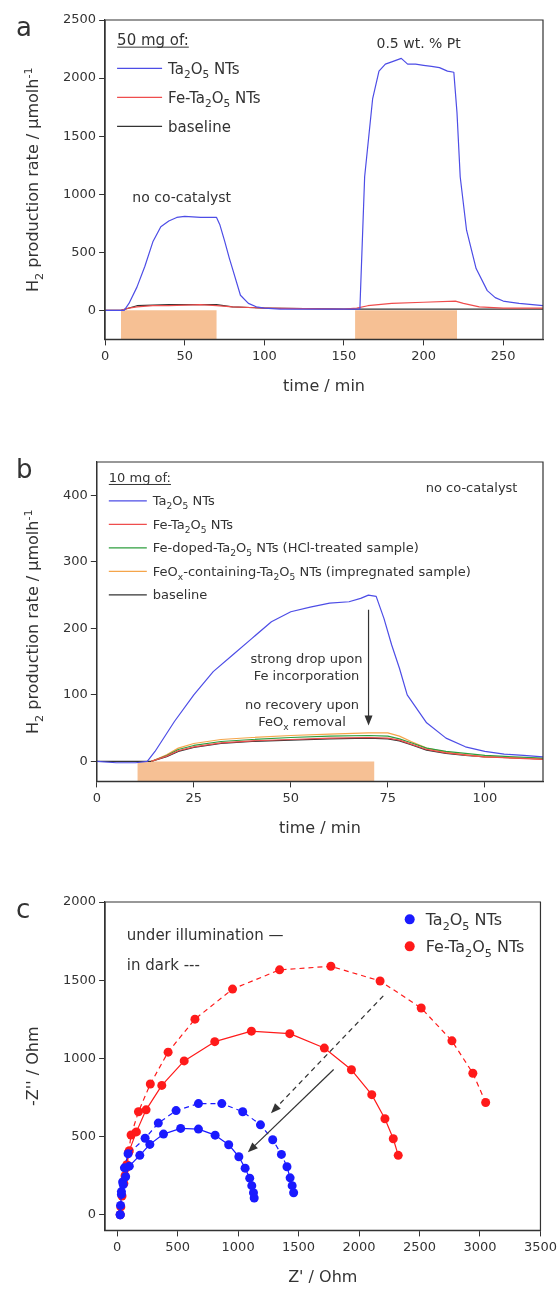 The width and height of the screenshot is (560, 1296). Describe the element at coordinates (306, 667) in the screenshot. I see `annotation: strong drop upon Fe incorporation` at that location.